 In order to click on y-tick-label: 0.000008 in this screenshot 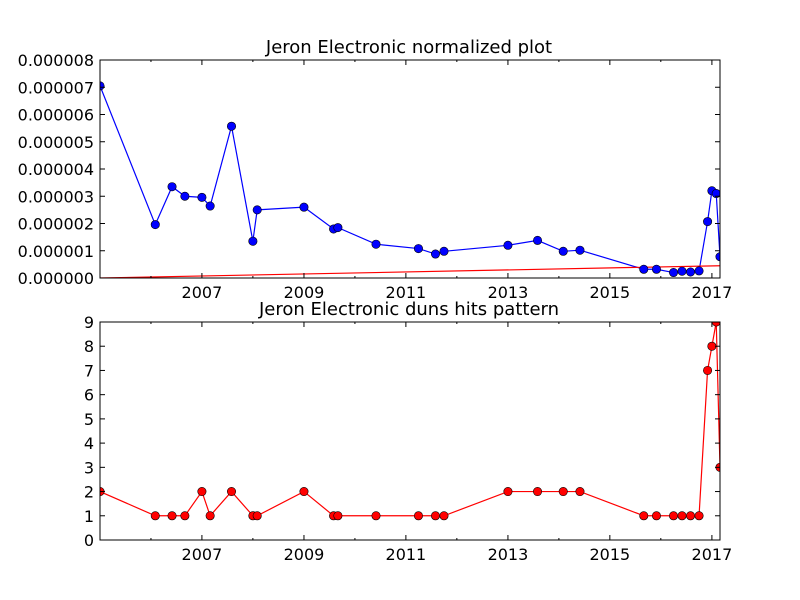, I will do `click(56, 60)`.